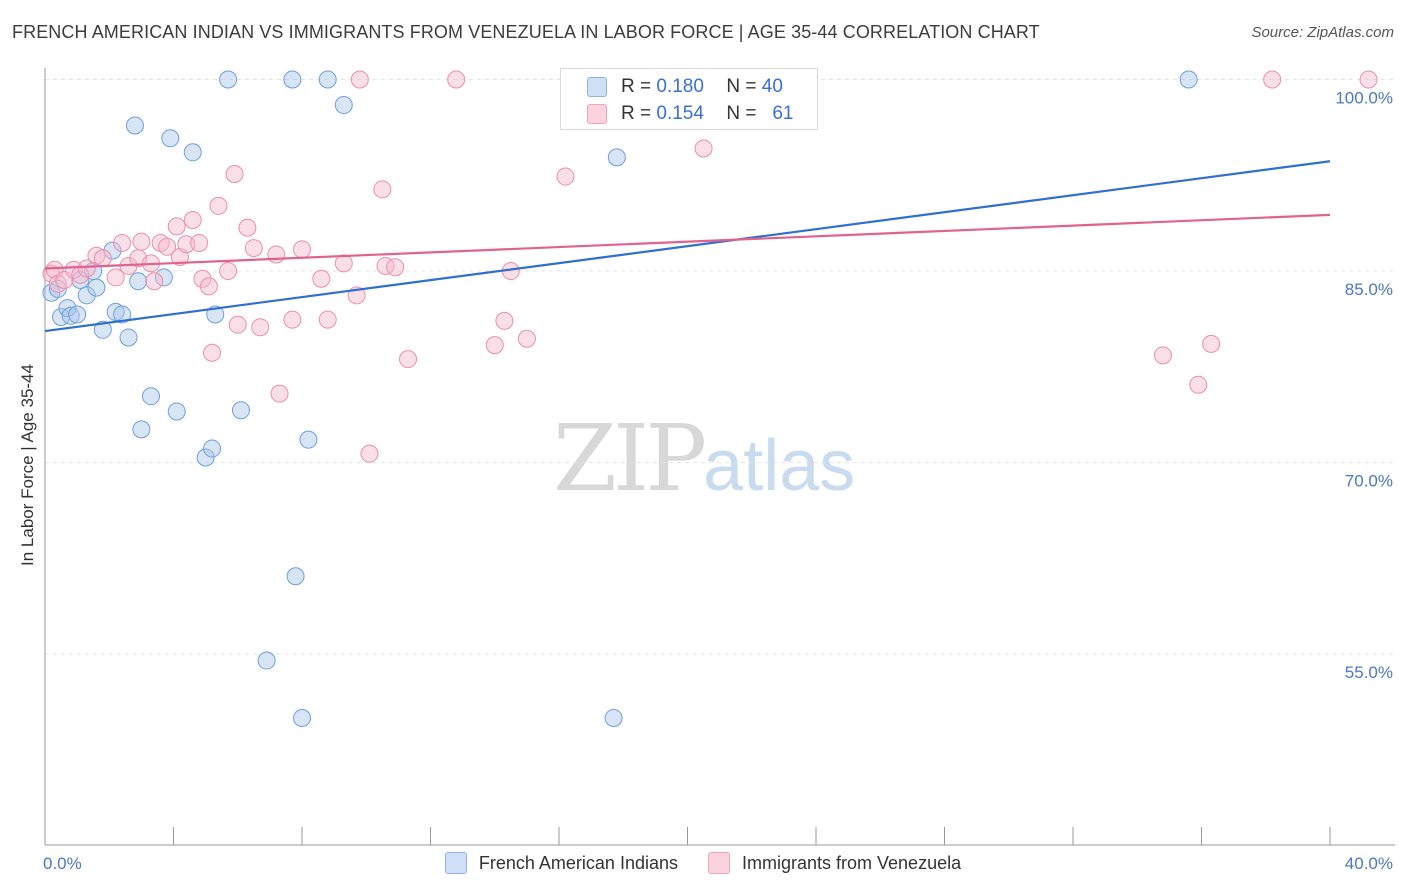 This screenshot has width=1406, height=892. What do you see at coordinates (578, 862) in the screenshot?
I see `legend-label: French American Indians` at bounding box center [578, 862].